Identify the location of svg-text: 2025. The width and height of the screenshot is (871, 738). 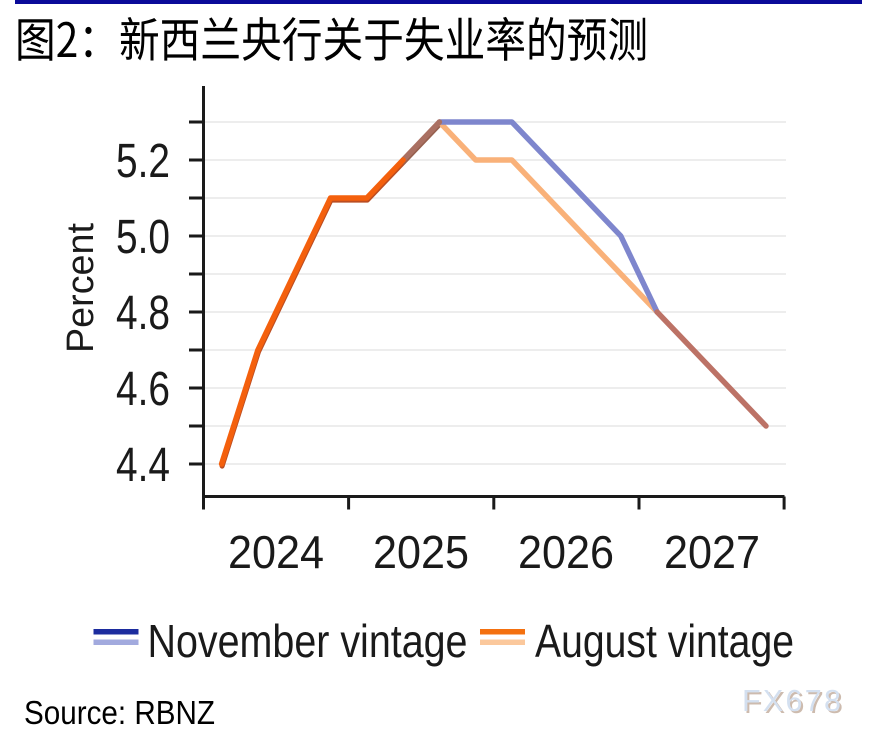
(421, 552).